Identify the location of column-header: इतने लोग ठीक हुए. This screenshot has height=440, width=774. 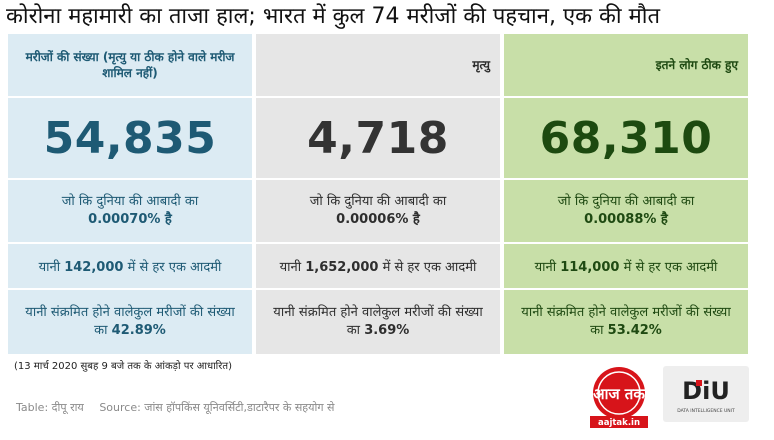
(696, 65).